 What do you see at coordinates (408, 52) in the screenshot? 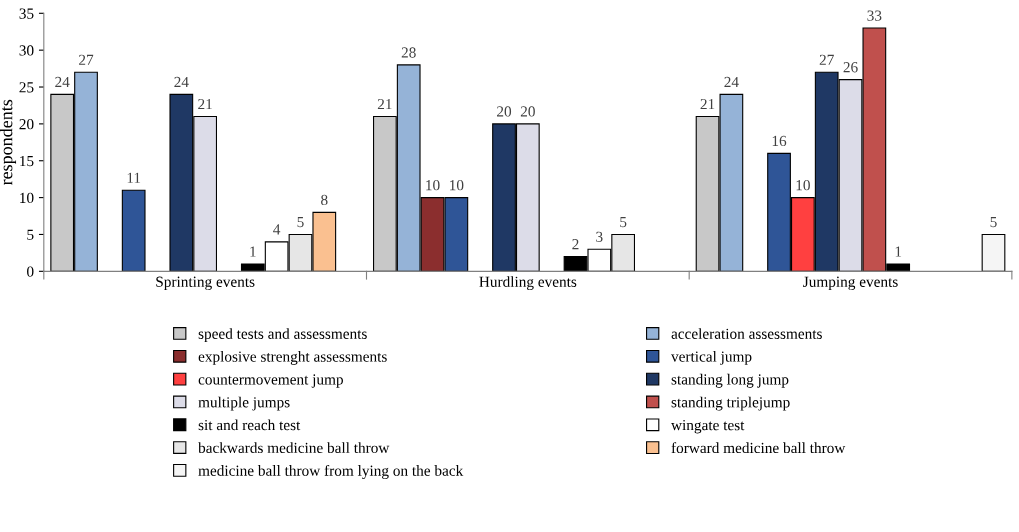
I see `data-label: 28` at bounding box center [408, 52].